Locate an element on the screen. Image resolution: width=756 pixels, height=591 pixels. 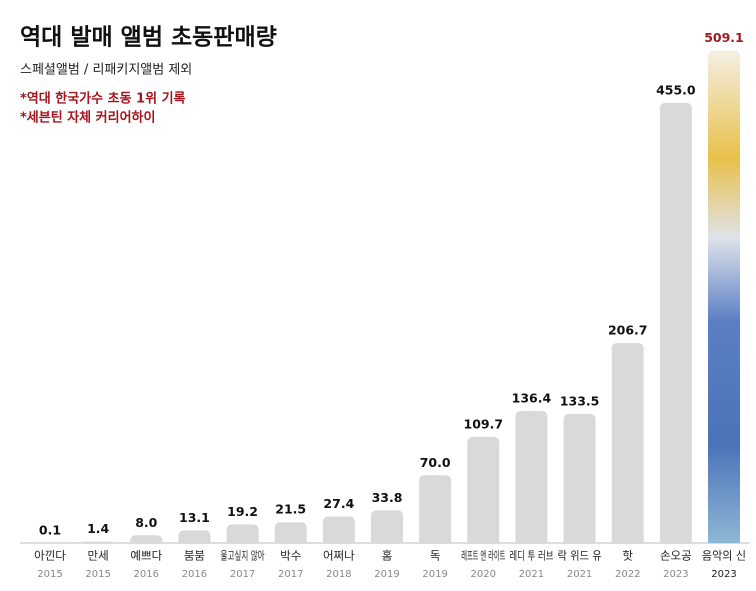
x-tick-label: 독 is located at coordinates (435, 556).